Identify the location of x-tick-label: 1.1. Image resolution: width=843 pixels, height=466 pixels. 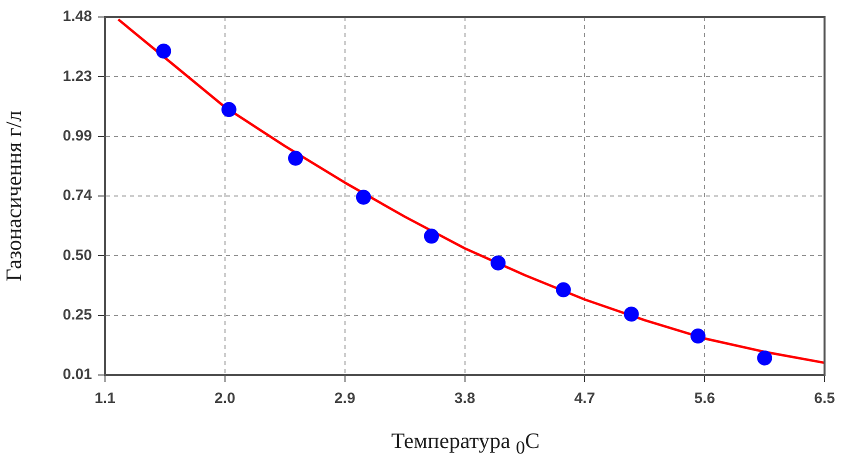
(105, 399).